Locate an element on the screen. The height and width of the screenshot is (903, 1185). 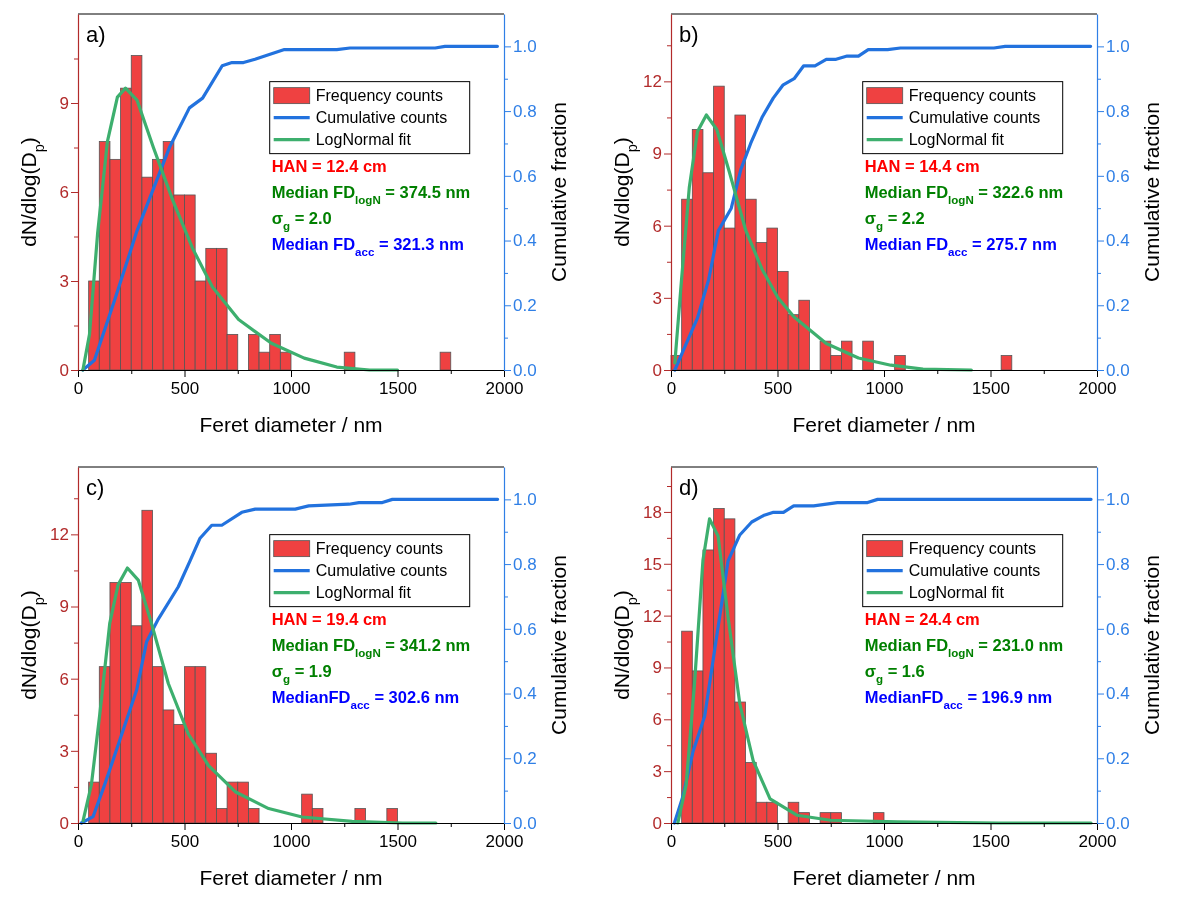
y-tick-label: 18 is located at coordinates (652, 512).